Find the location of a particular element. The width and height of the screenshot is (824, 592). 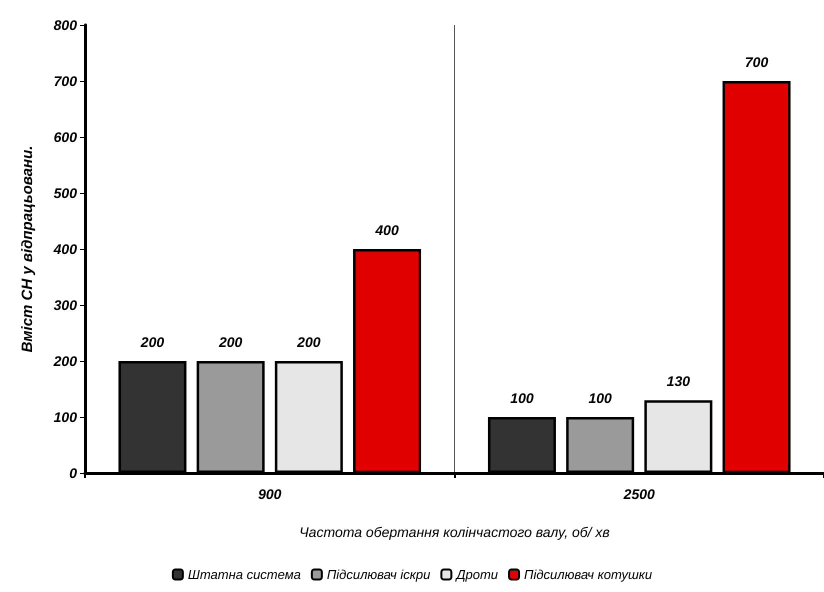

data-label: 130 is located at coordinates (678, 381).